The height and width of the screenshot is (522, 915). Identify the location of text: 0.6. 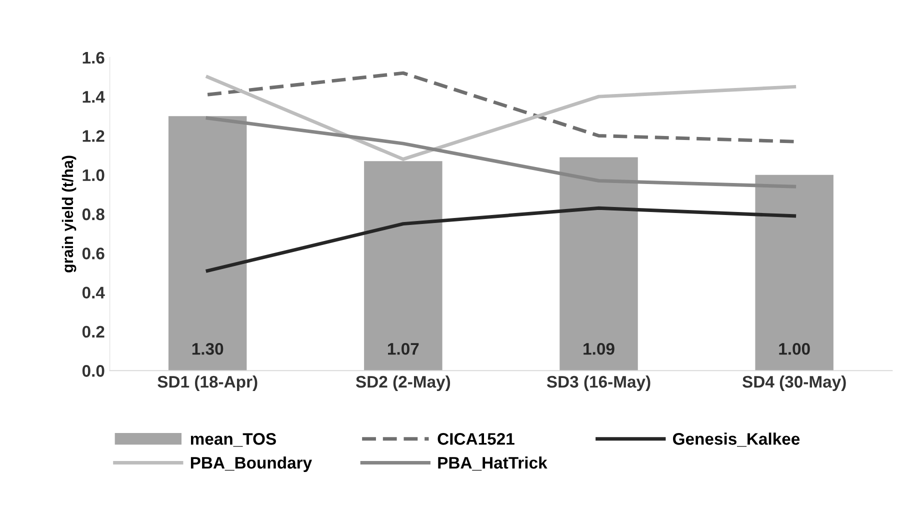
(93, 254).